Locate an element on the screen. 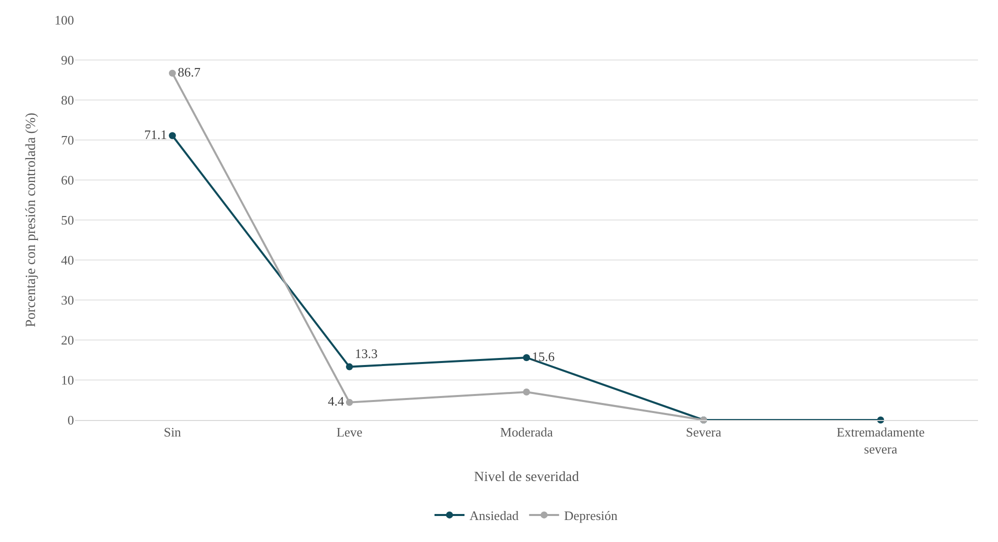 This screenshot has width=998, height=542. y-tick-label: 20 is located at coordinates (67, 340).